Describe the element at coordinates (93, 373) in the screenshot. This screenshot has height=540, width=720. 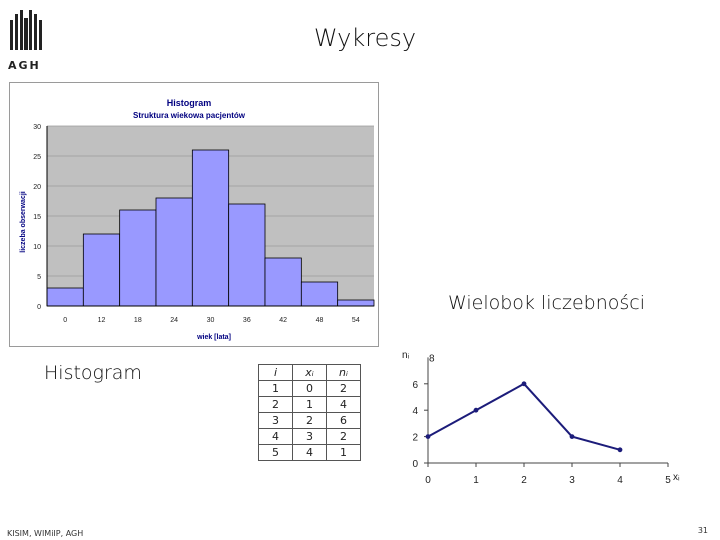
I see `histogram-caption: Histogram` at that location.